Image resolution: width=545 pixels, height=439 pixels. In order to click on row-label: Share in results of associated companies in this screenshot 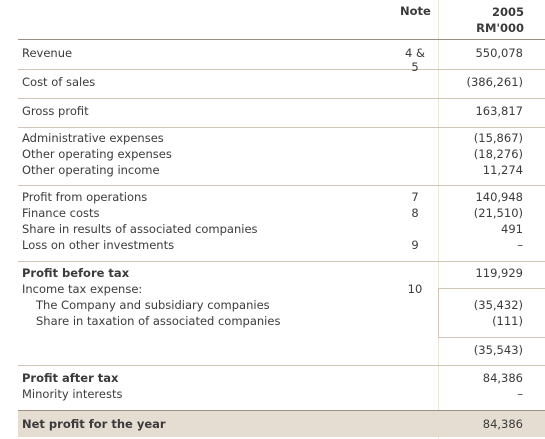, I will do `click(140, 229)`.